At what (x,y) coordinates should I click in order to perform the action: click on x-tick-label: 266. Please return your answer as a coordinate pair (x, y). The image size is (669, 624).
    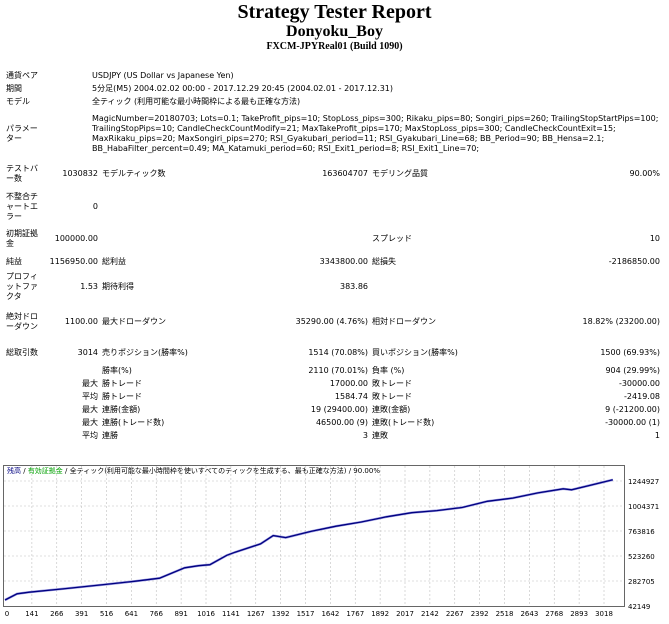
    Looking at the image, I should click on (57, 614).